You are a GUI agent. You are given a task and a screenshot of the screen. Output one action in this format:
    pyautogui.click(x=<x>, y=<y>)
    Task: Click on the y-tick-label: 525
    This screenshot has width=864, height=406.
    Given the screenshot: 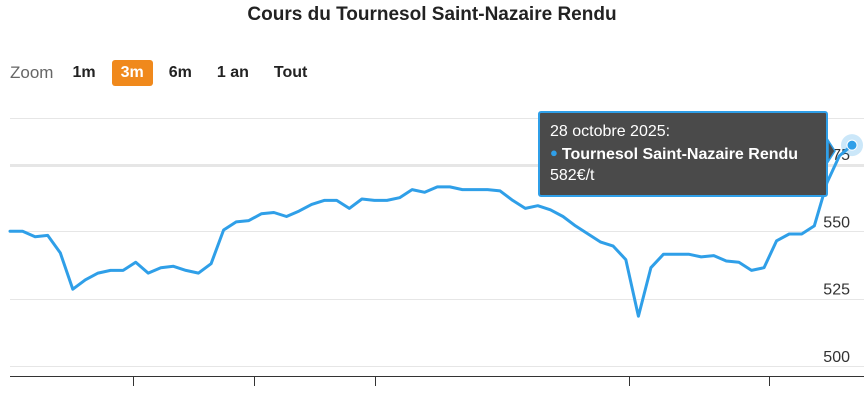 What is the action you would take?
    pyautogui.click(x=836, y=290)
    